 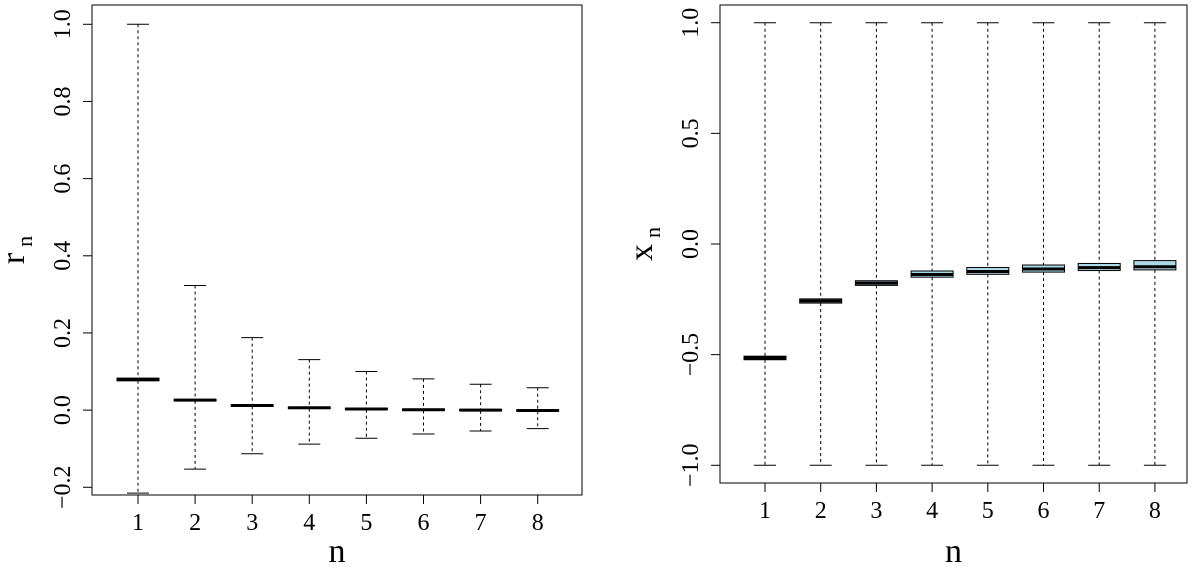 I want to click on y-tick-label: 0.6, so click(x=63, y=179).